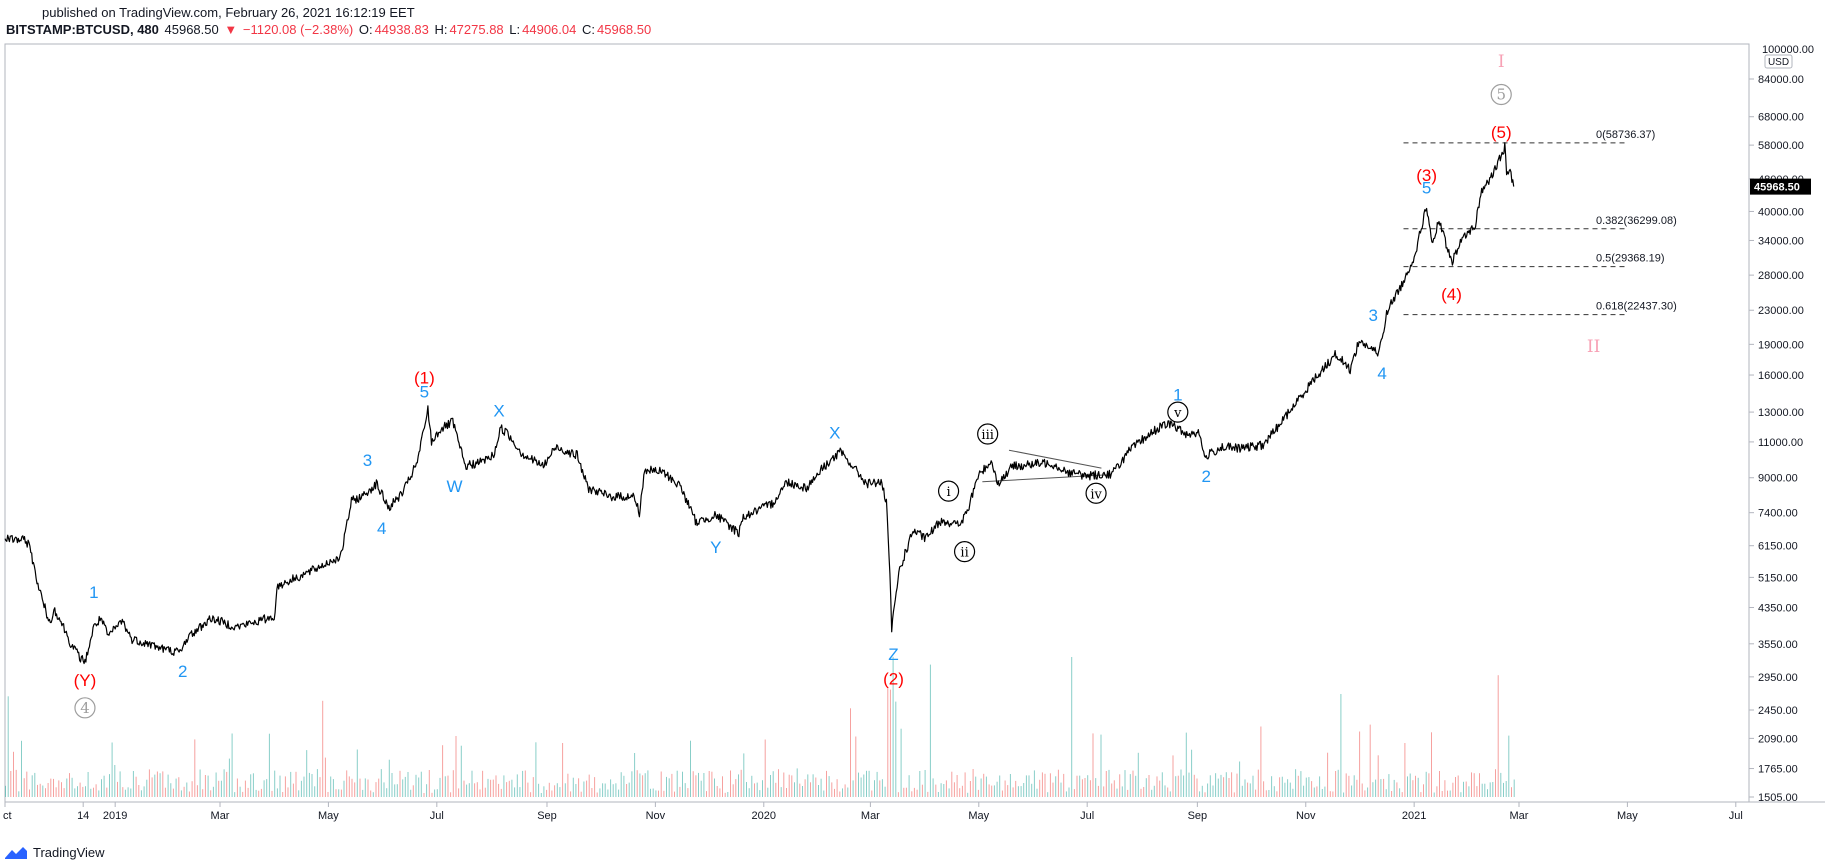  Describe the element at coordinates (1630, 259) in the screenshot. I see `fib-label: 0.5(29368.19)` at that location.